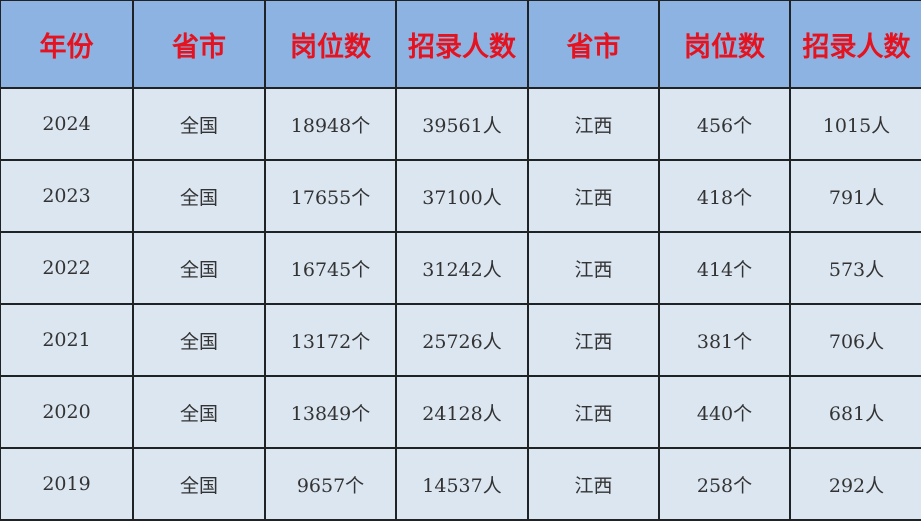 The height and width of the screenshot is (521, 921). I want to click on cell-recruits: 37100人, so click(462, 196).